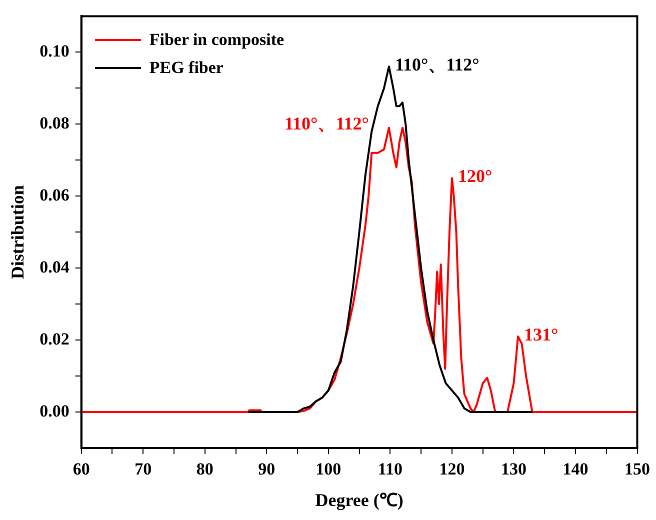 This screenshot has height=520, width=656. What do you see at coordinates (81, 469) in the screenshot?
I see `x-tick-label: 60` at bounding box center [81, 469].